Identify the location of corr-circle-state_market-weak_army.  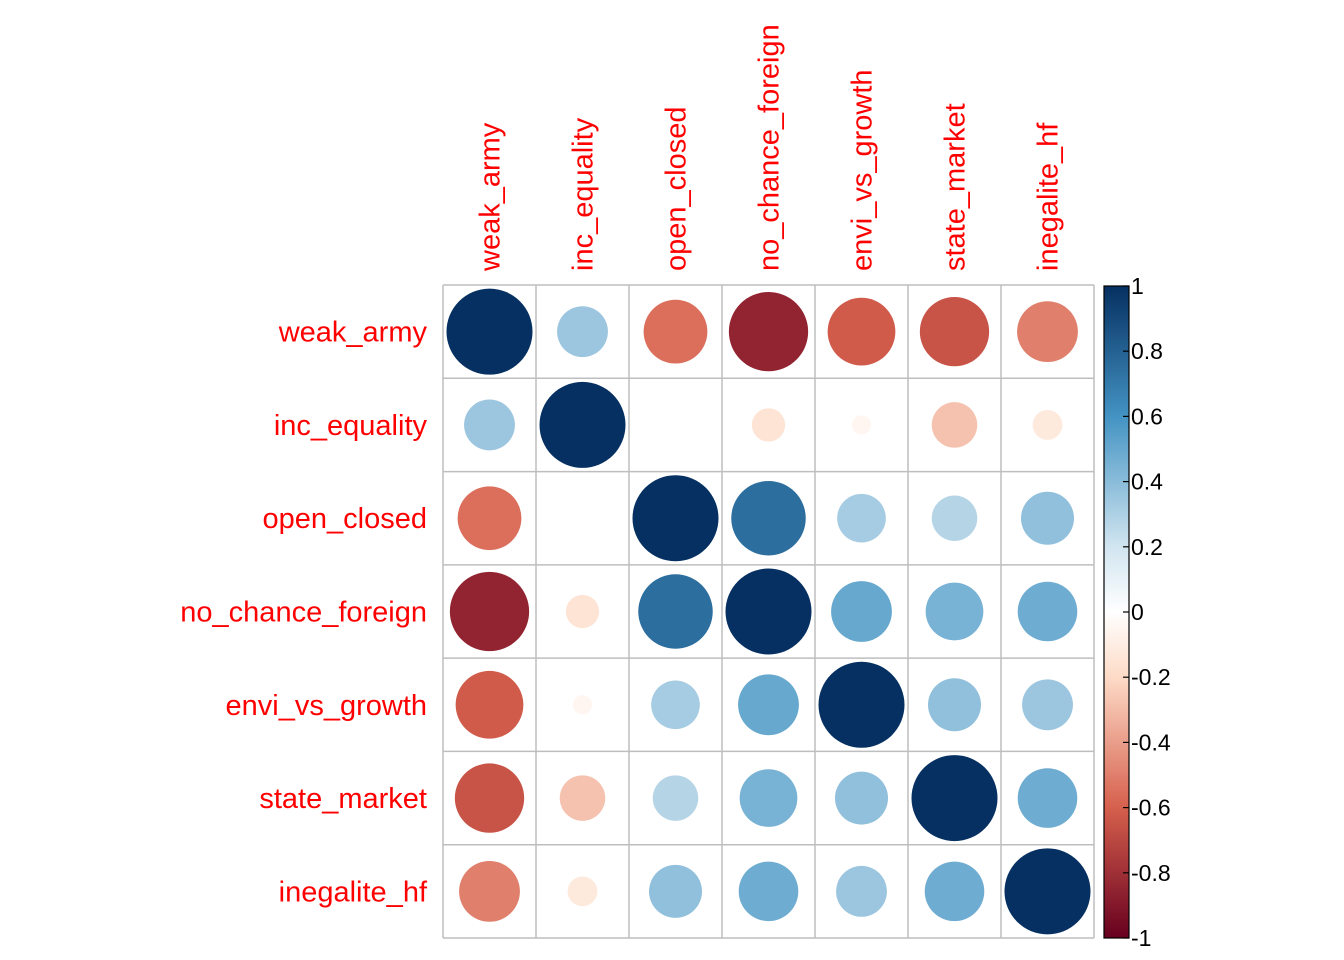
(489, 798).